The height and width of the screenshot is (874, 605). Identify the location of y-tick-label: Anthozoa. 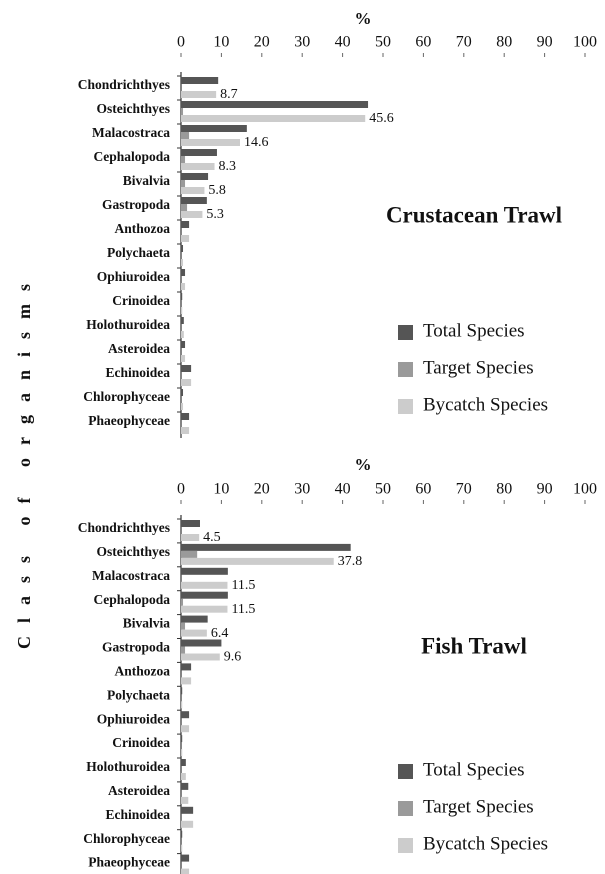
(142, 670).